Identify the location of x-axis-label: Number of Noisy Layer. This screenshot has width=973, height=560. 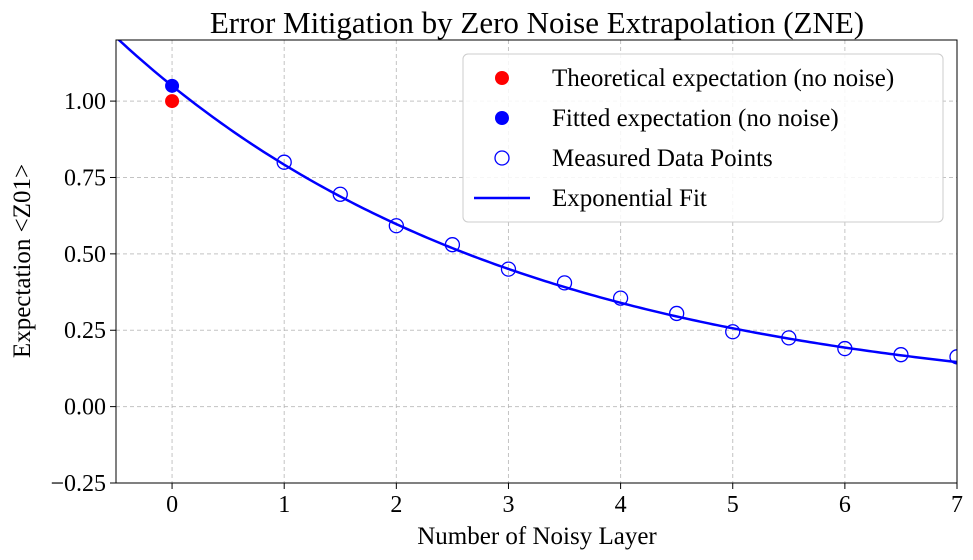
(537, 536).